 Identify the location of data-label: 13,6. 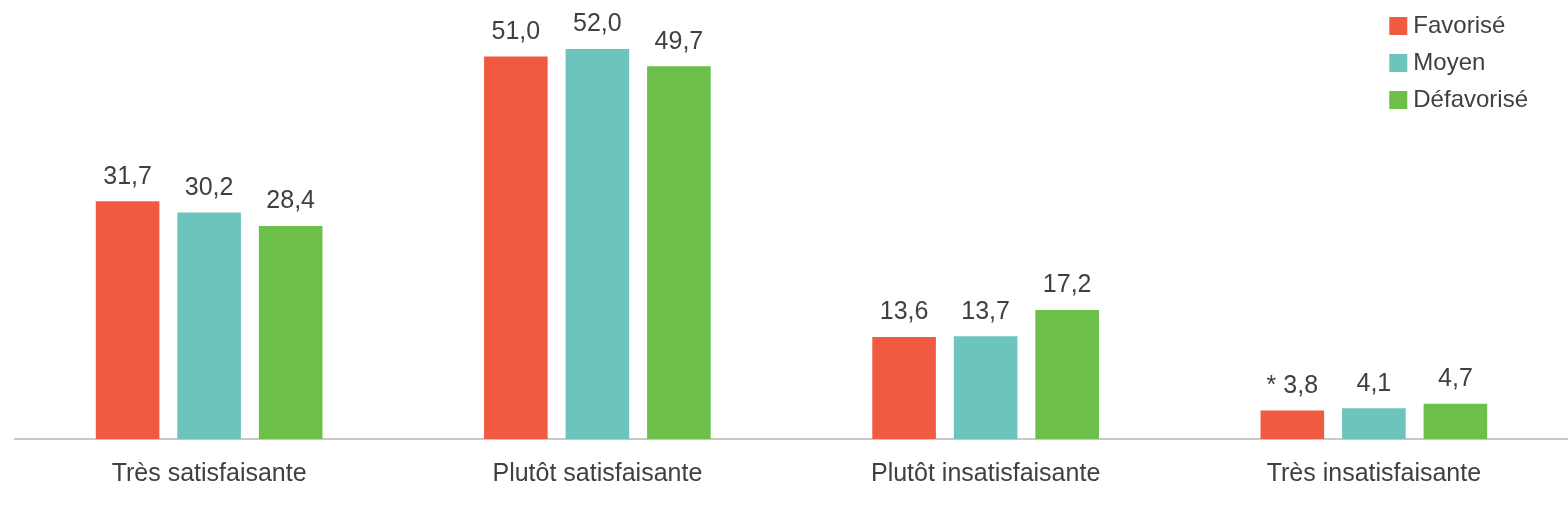
(904, 310).